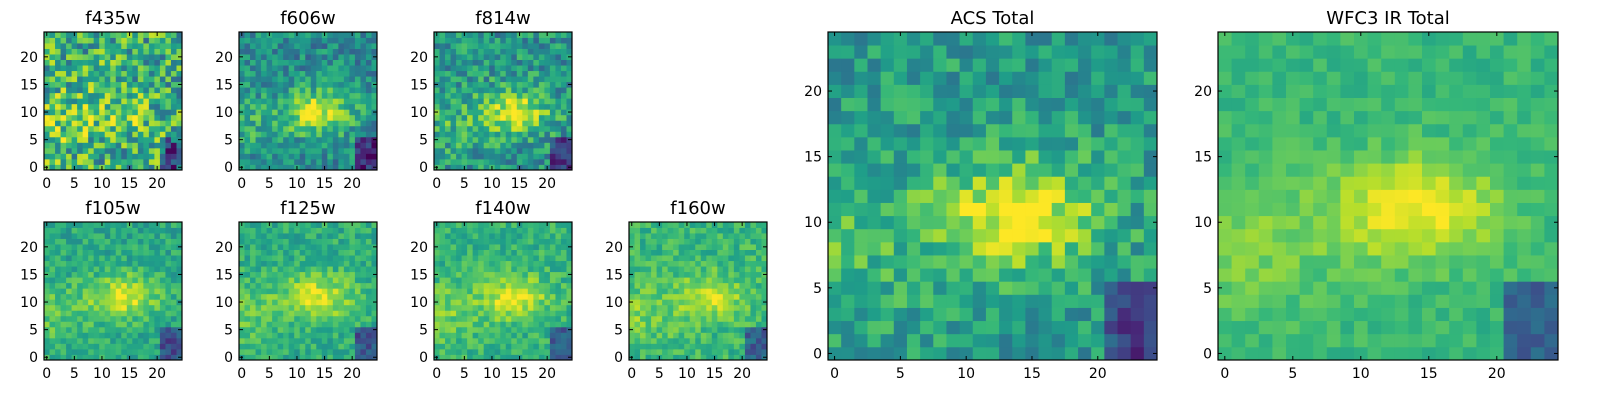 This screenshot has height=400, width=1600. What do you see at coordinates (547, 374) in the screenshot?
I see `x-tick-label: 20` at bounding box center [547, 374].